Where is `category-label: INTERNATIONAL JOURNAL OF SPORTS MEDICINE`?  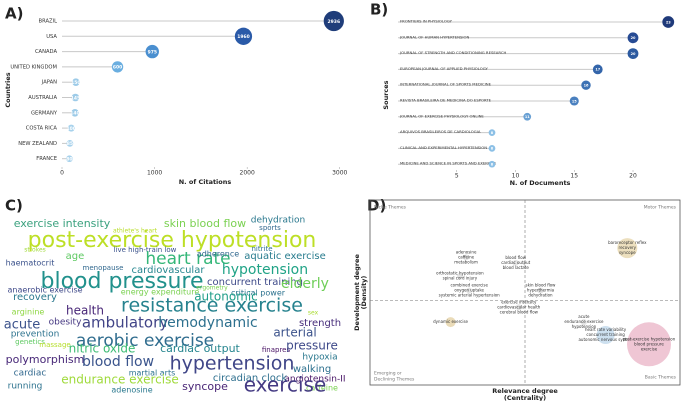
category-label: INTERNATIONAL JOURNAL OF SPORTS MEDICINE is located at coordinates (446, 84).